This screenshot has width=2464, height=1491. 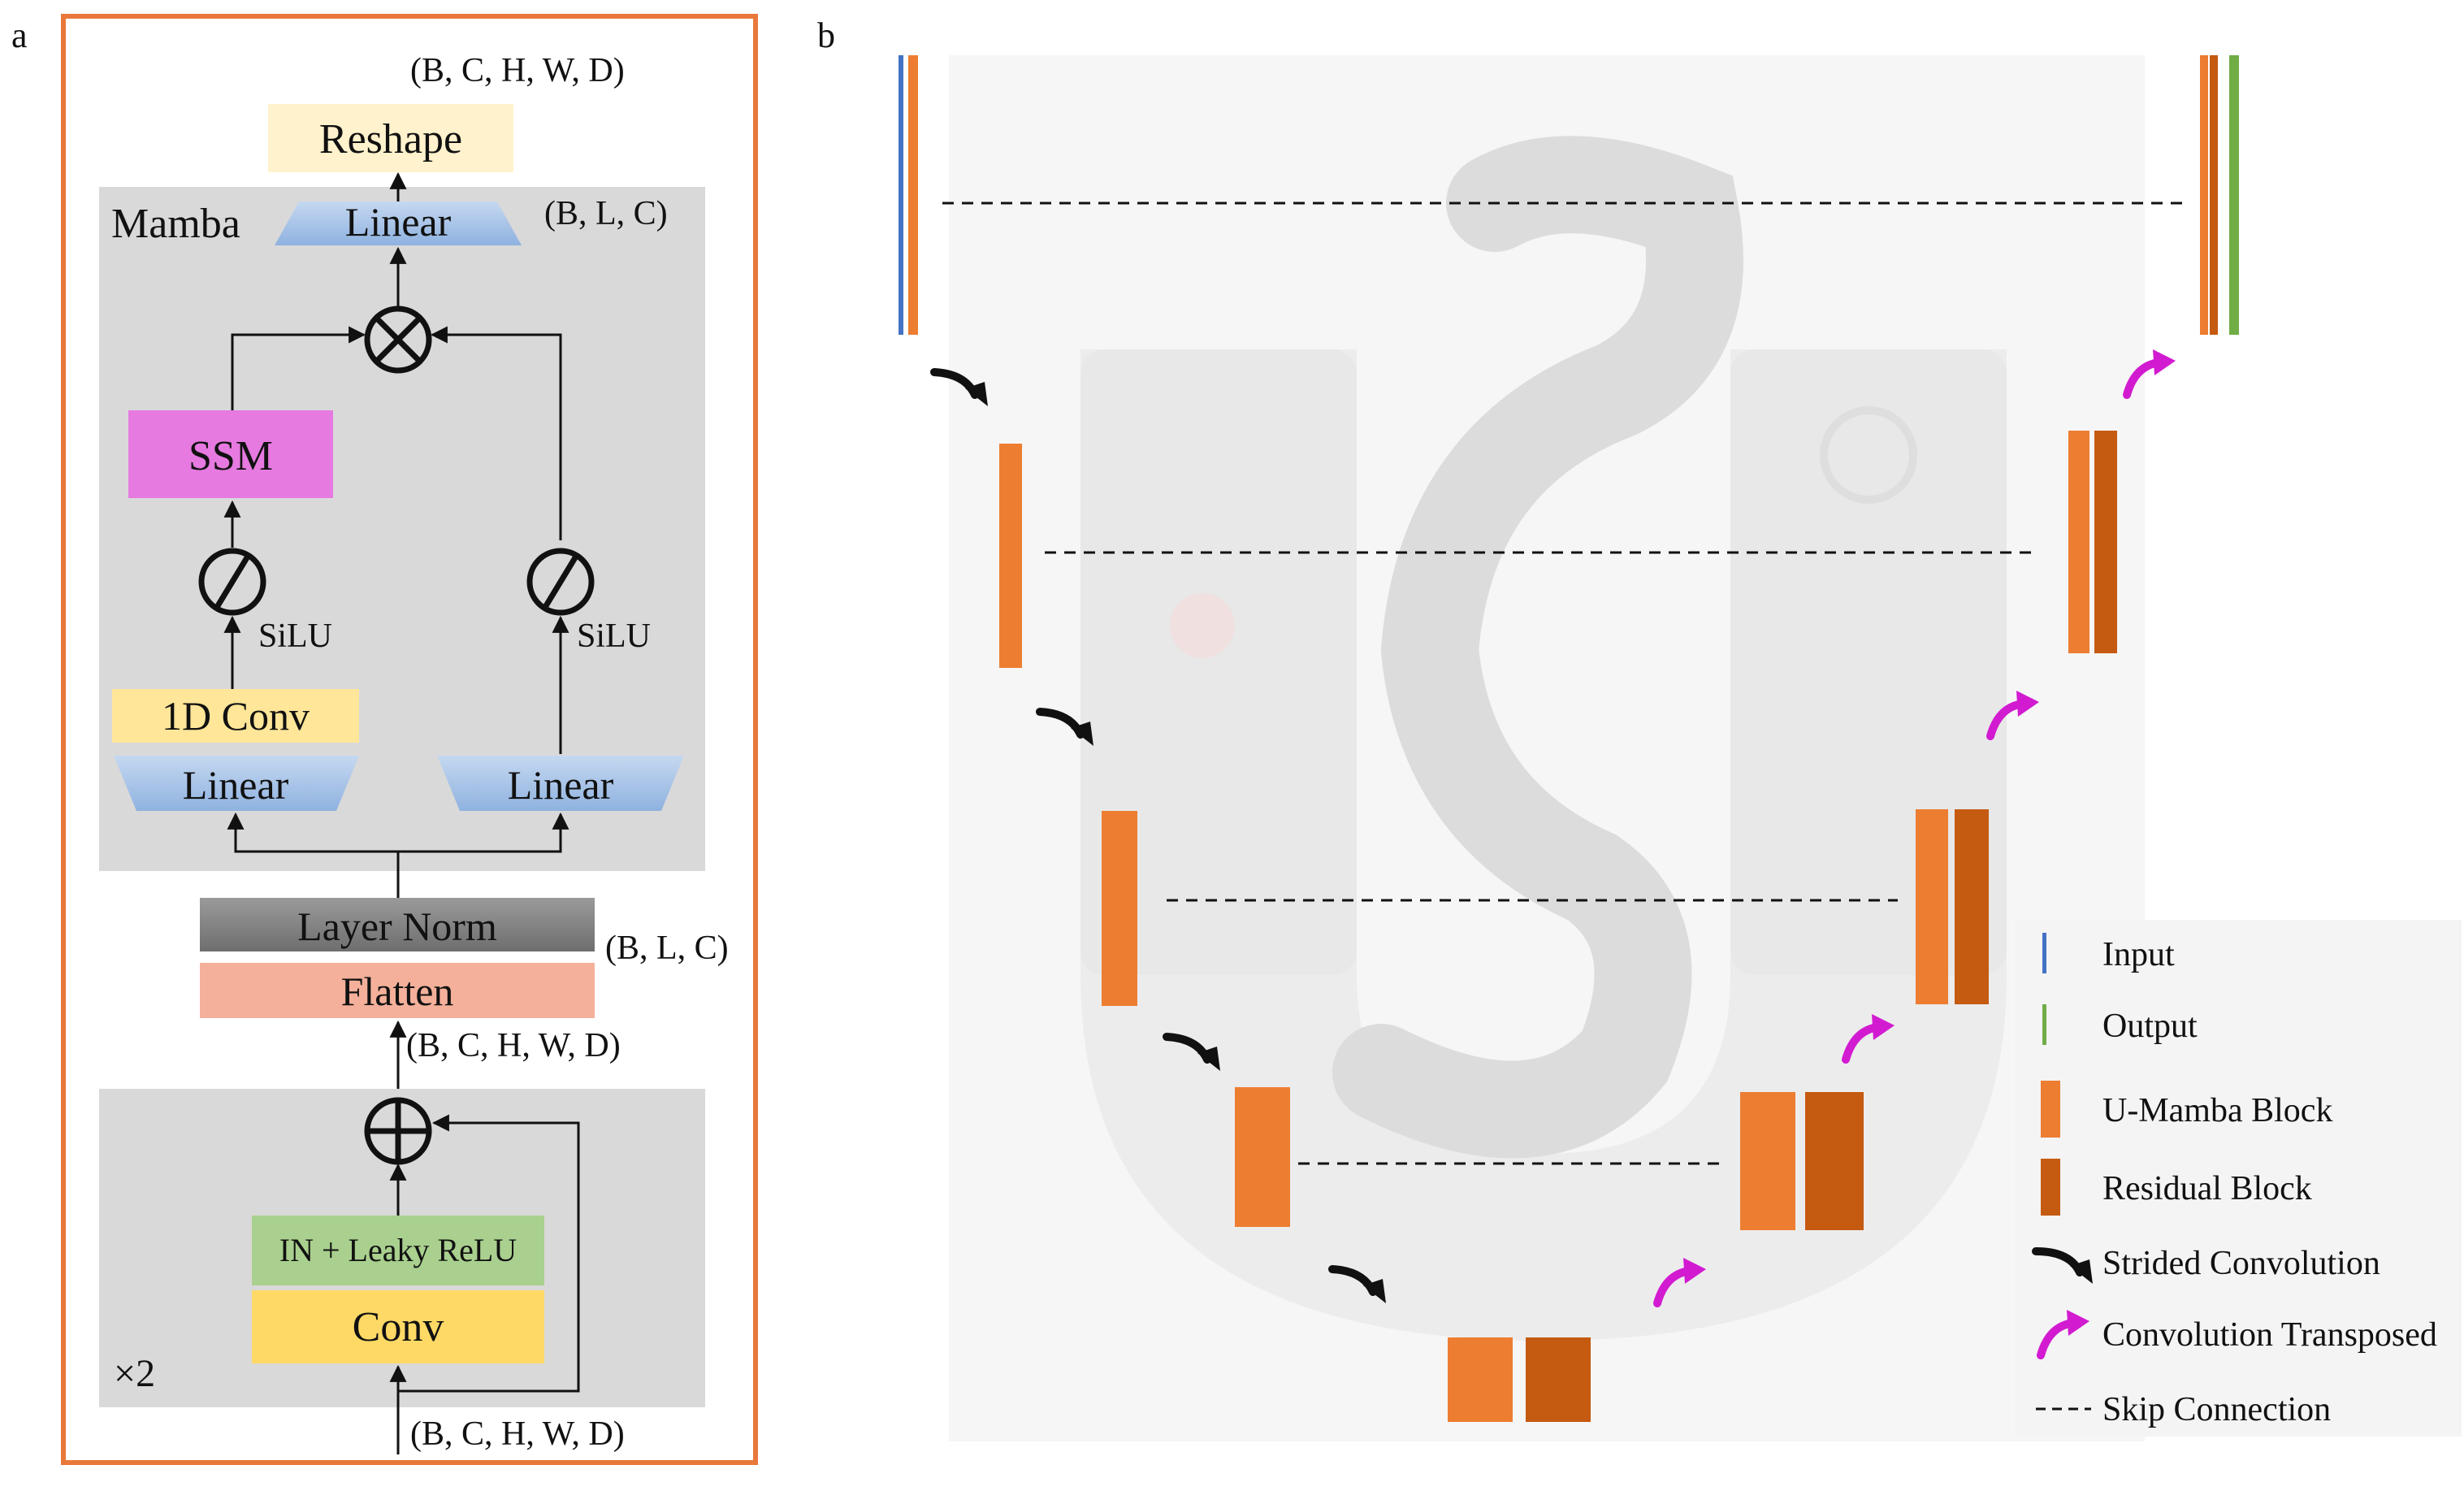 What do you see at coordinates (606, 214) in the screenshot?
I see `dims-linear-label: (B, L, C)` at bounding box center [606, 214].